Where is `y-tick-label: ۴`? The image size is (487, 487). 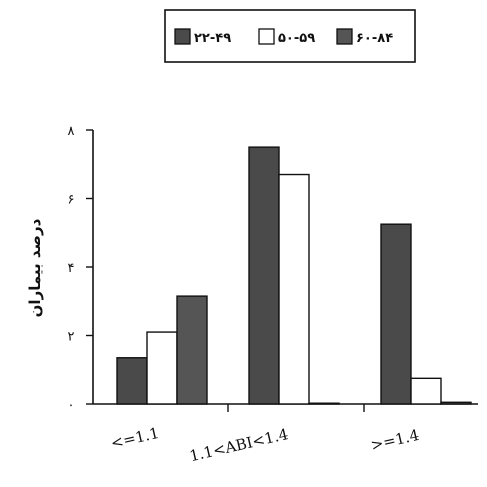 y-tick-label: ۴ is located at coordinates (71, 268).